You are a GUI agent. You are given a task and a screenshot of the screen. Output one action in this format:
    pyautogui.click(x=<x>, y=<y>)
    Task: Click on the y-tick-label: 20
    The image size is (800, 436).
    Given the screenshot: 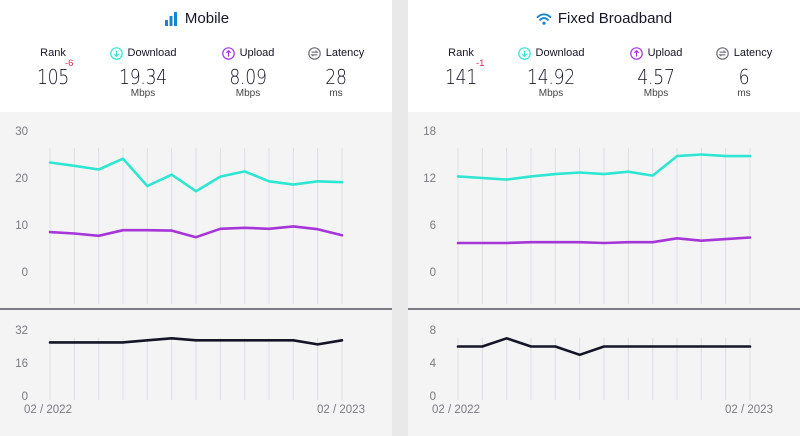 What is the action you would take?
    pyautogui.click(x=21, y=179)
    